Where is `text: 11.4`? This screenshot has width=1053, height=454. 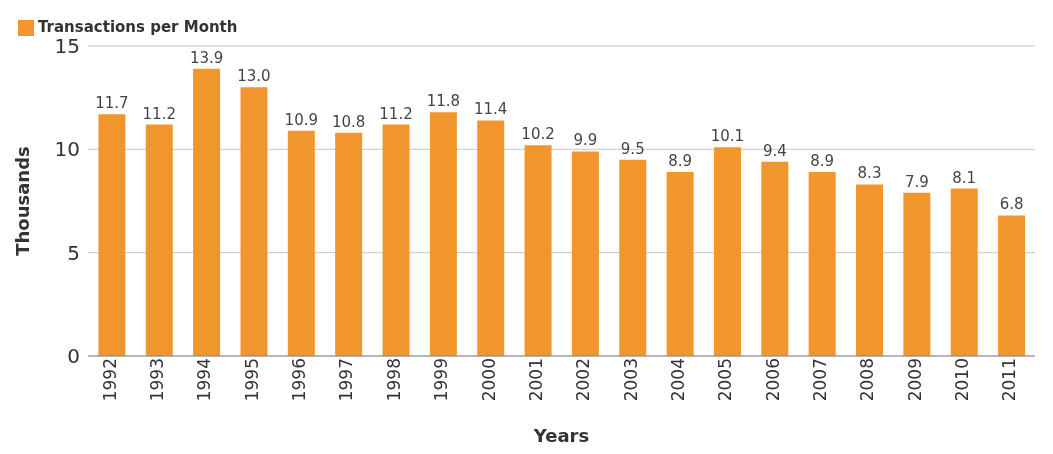 text: 11.4 is located at coordinates (491, 109).